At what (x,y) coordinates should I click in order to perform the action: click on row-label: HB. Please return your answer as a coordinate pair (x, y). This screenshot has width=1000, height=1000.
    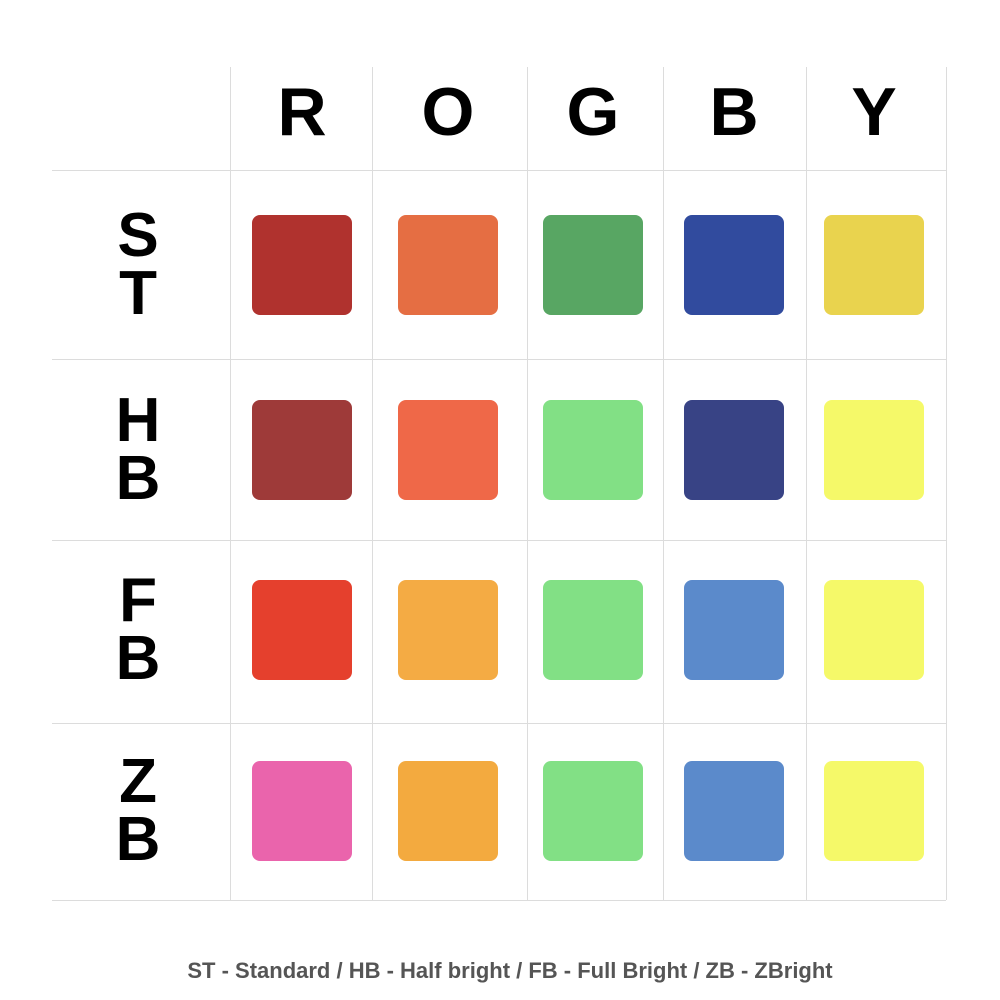
    Looking at the image, I should click on (138, 449).